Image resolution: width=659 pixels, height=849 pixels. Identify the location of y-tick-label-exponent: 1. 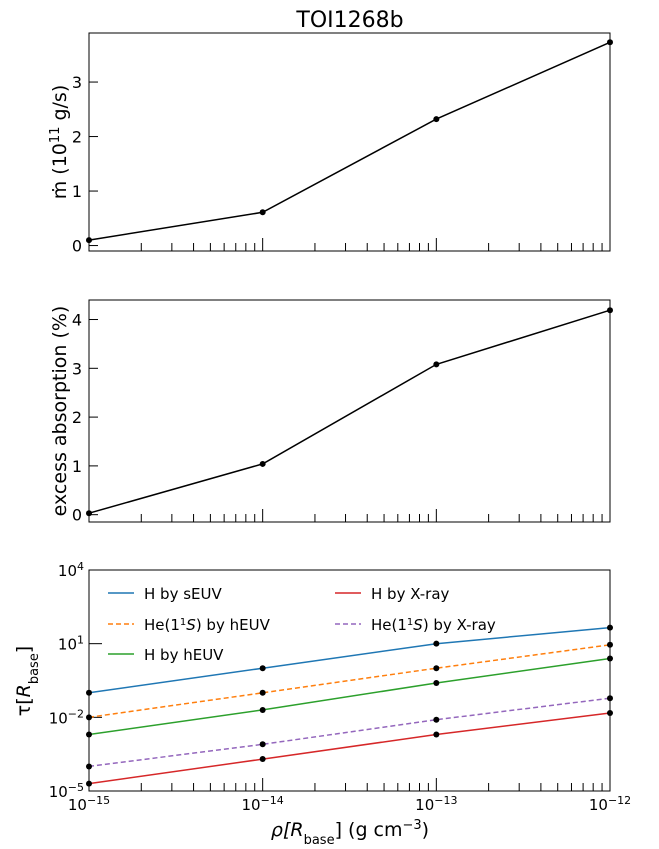
(80, 639).